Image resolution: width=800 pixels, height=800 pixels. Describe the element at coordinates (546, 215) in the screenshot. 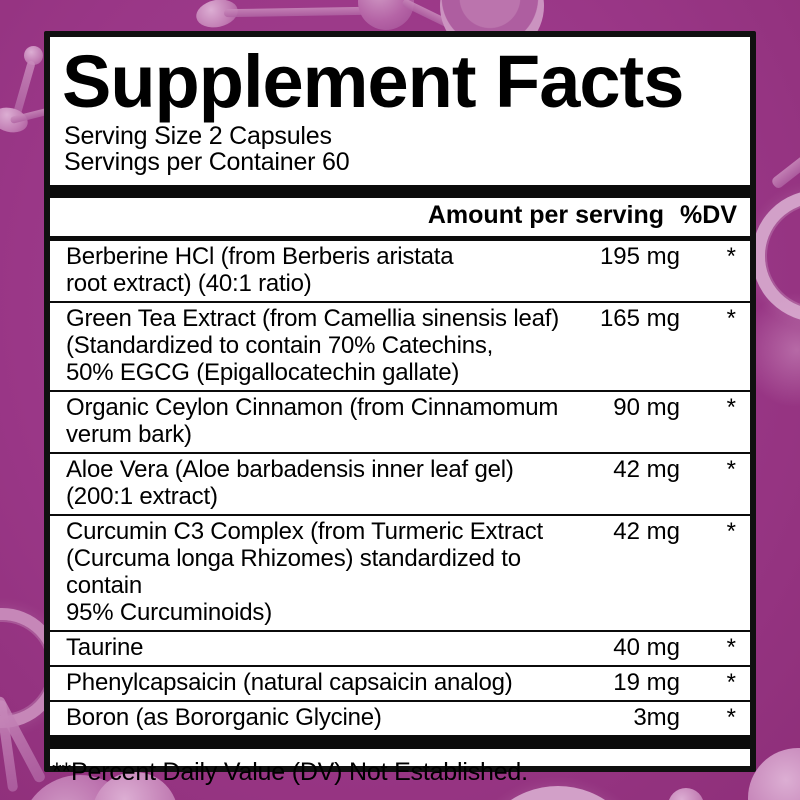

I see `column-header-amount: Amount per serving` at that location.